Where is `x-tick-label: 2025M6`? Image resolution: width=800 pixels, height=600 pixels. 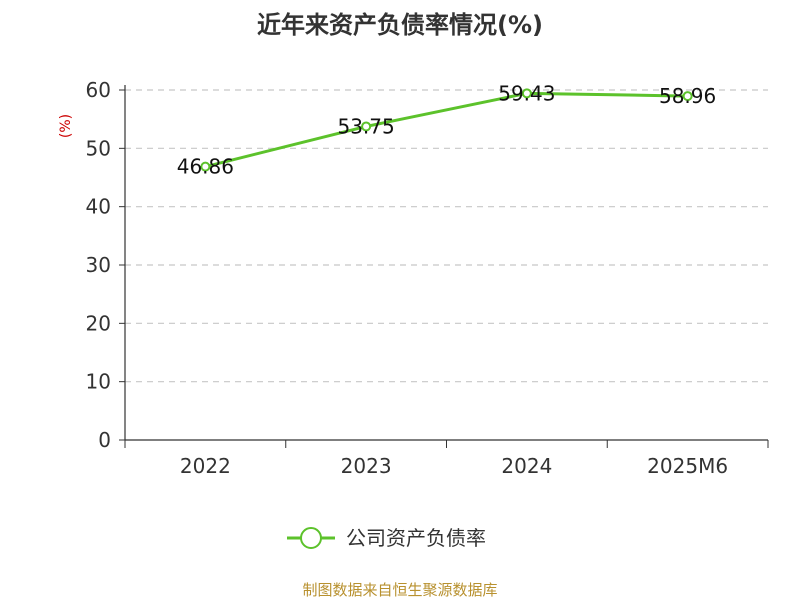 x-tick-label: 2025M6 is located at coordinates (687, 466).